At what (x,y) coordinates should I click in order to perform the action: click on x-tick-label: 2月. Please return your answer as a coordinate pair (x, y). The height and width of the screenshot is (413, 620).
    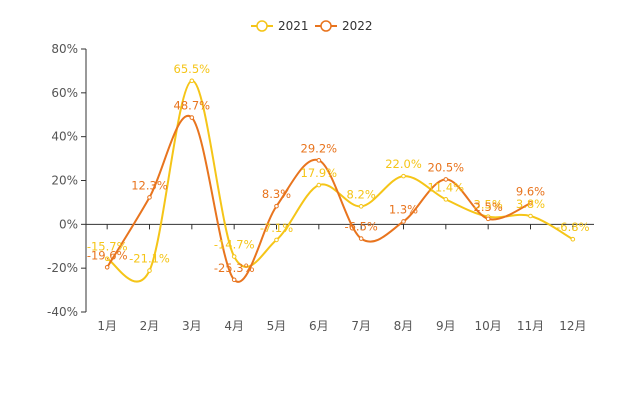
    Looking at the image, I should click on (150, 326).